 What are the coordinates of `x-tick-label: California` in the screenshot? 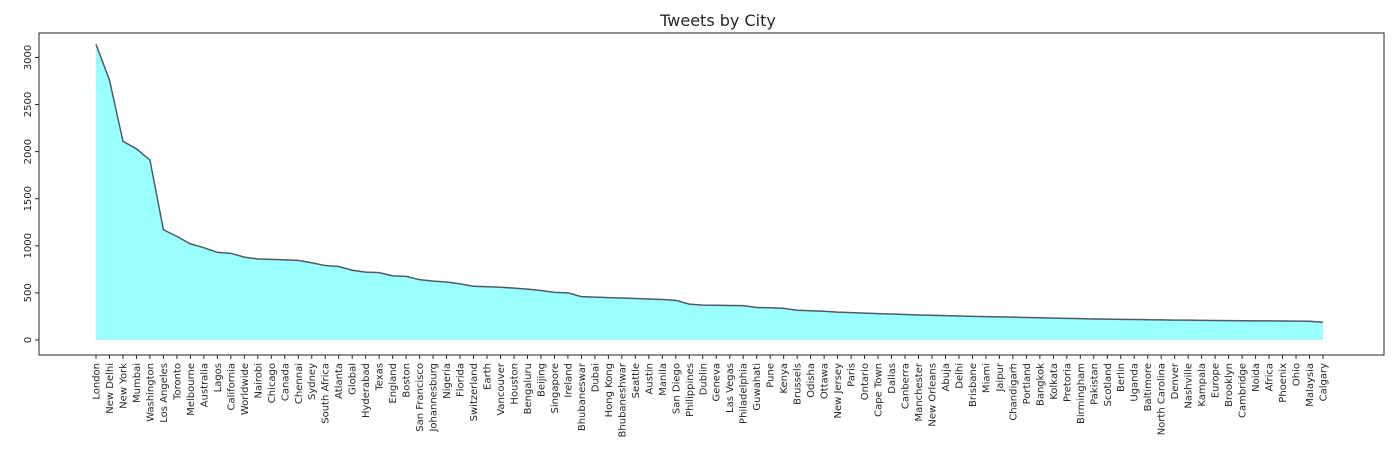 It's located at (231, 387).